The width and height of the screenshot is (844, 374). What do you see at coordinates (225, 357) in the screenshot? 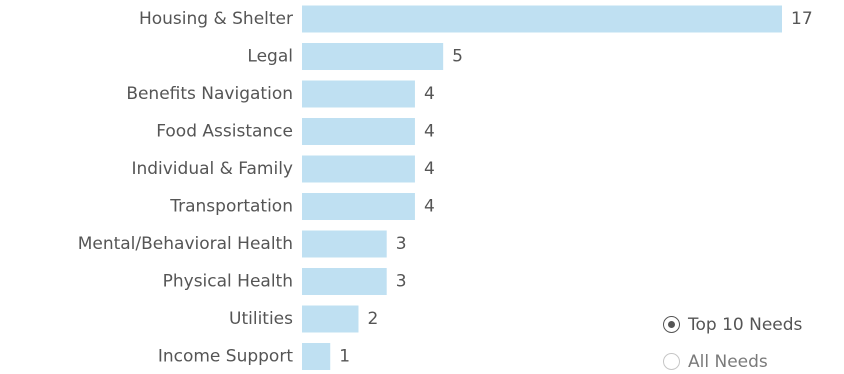
I see `category-label: Income Support` at bounding box center [225, 357].